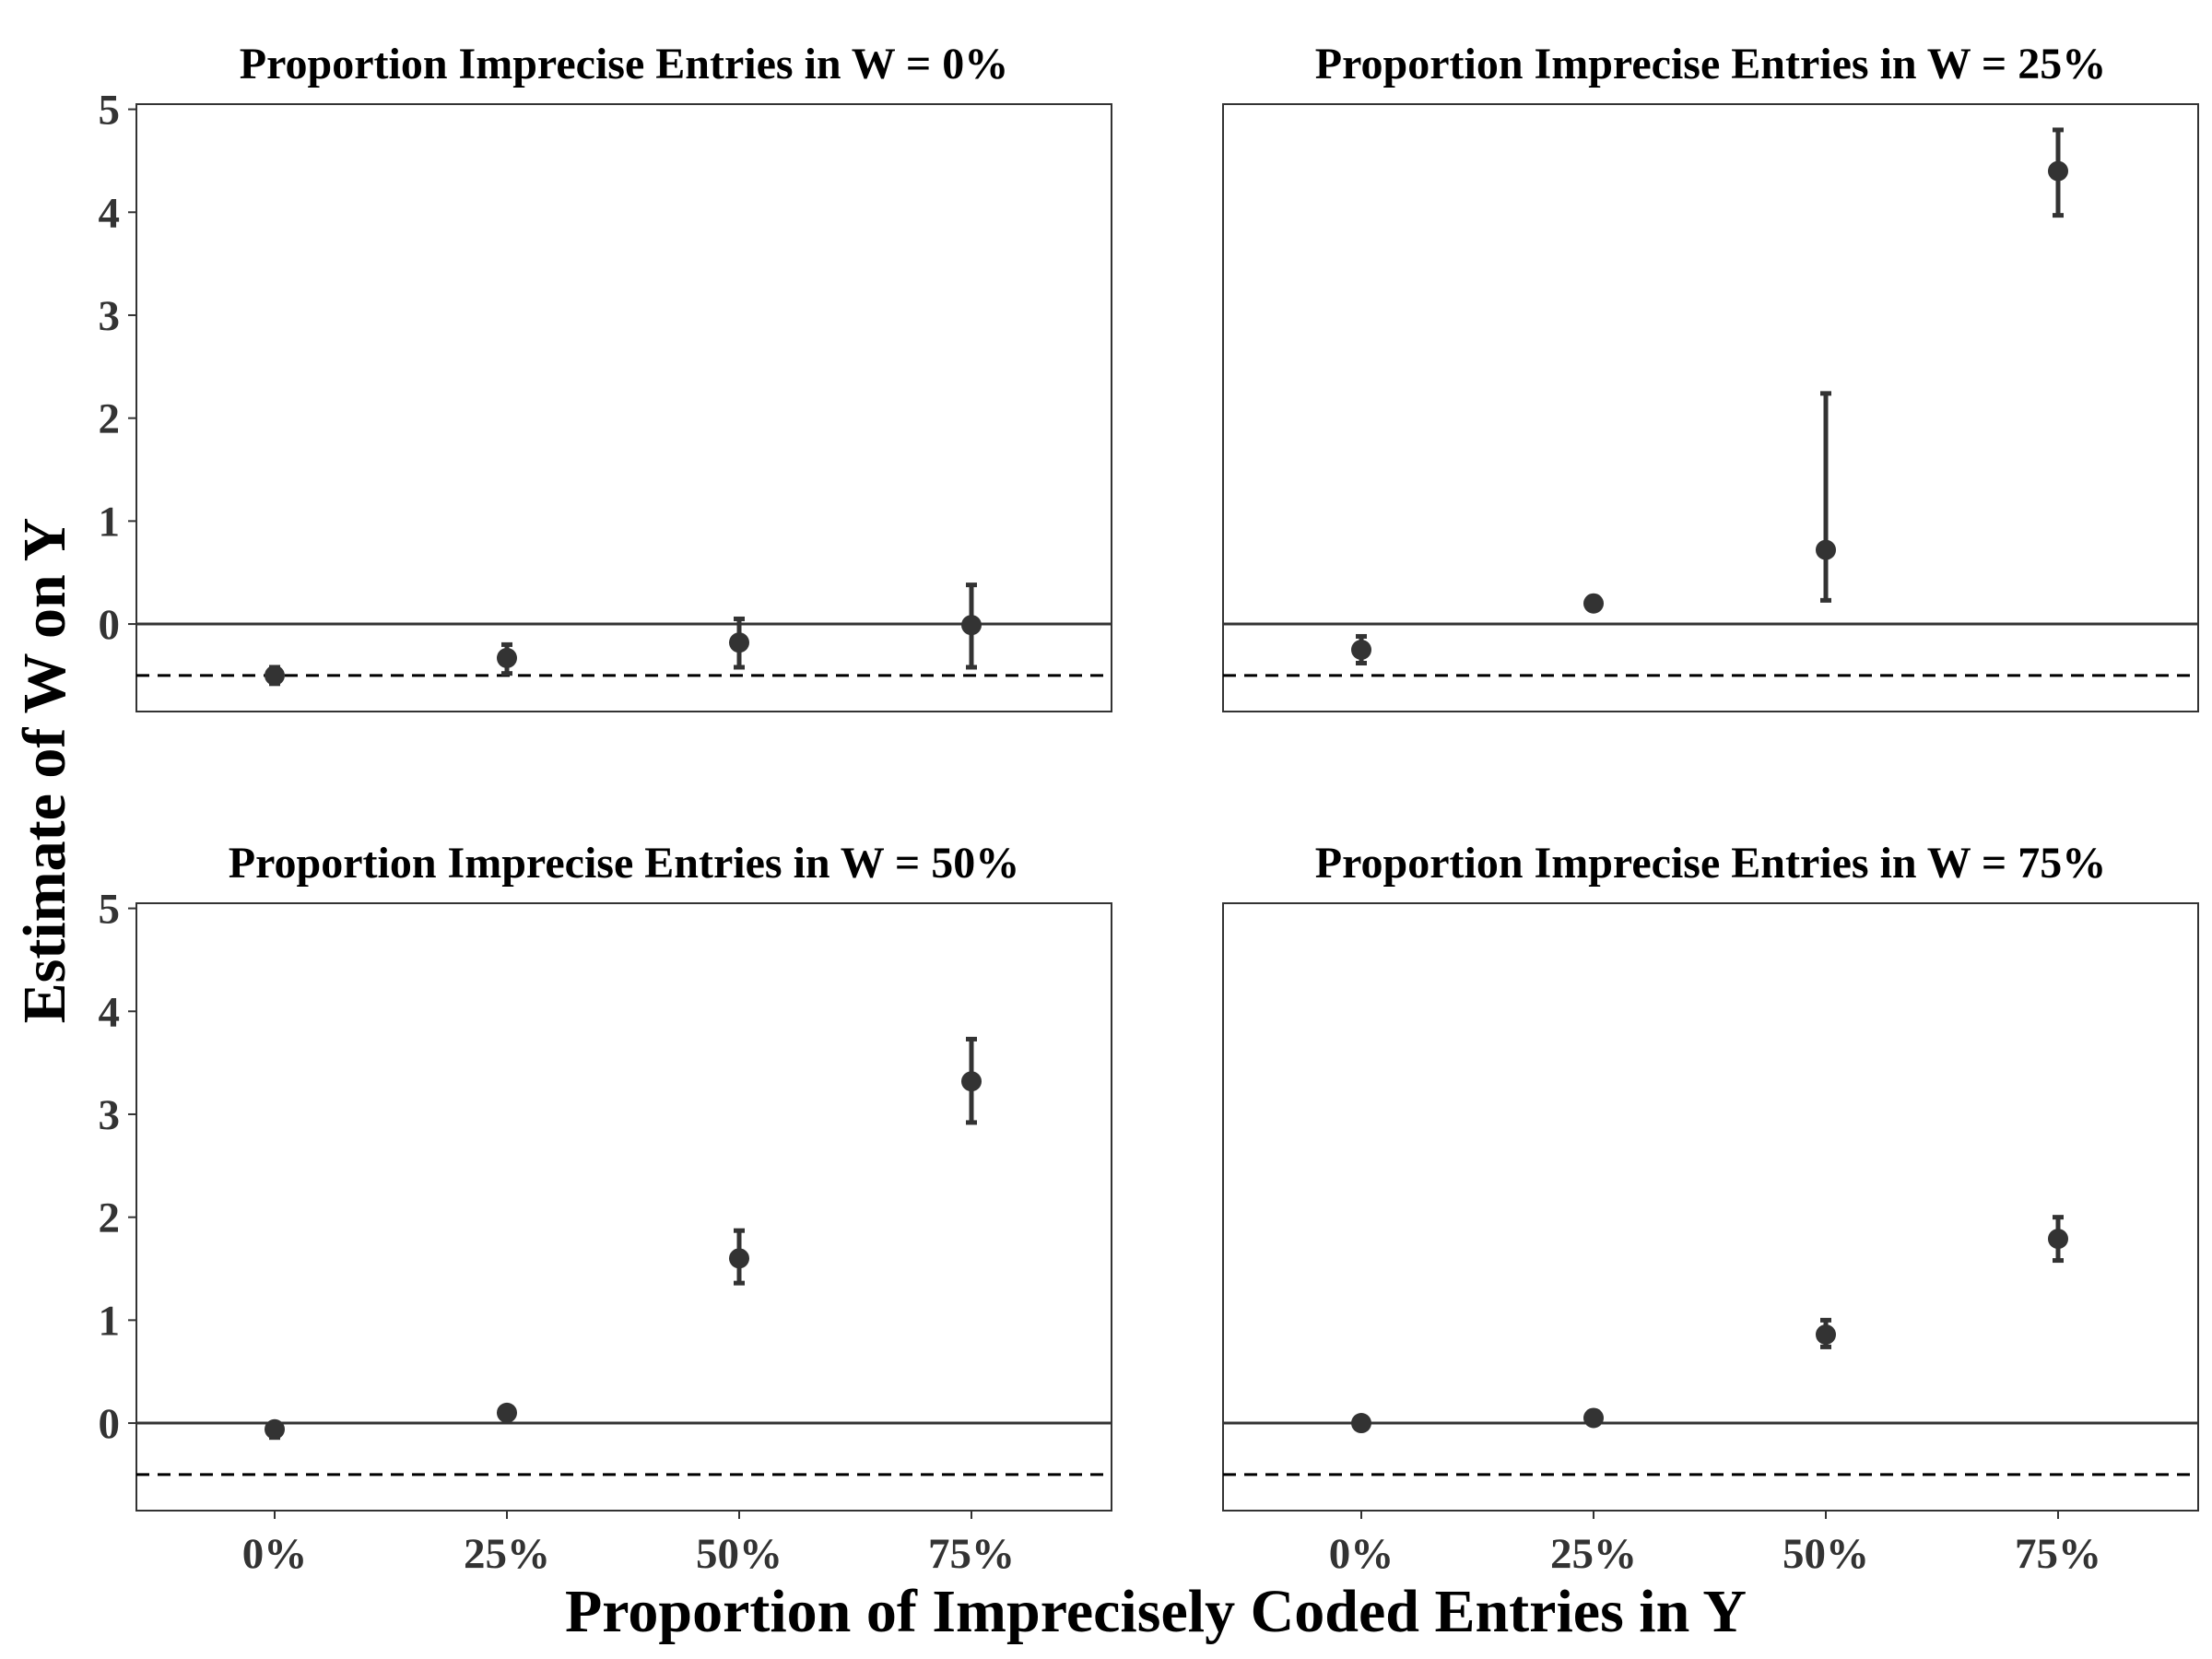 Image resolution: width=2212 pixels, height=1659 pixels. What do you see at coordinates (624, 863) in the screenshot?
I see `panel-title: Proportion Imprecise Entries in W = 50%` at bounding box center [624, 863].